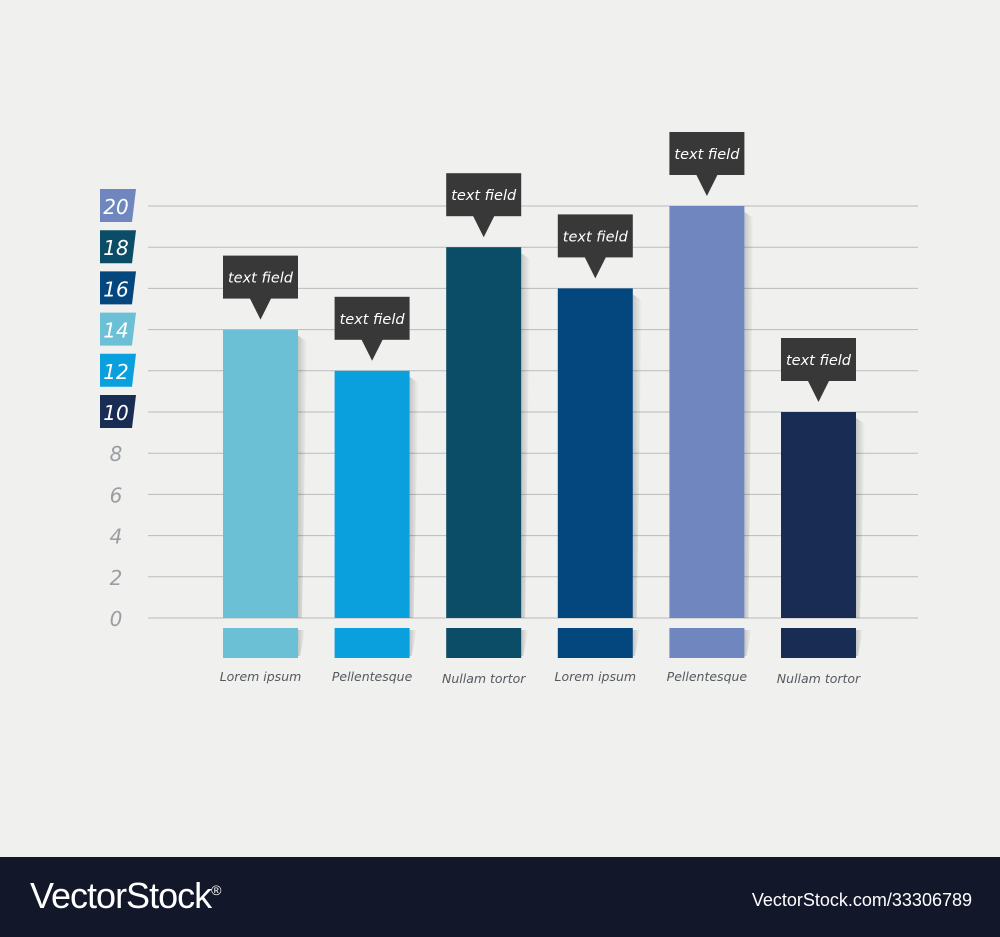 This screenshot has height=937, width=1000. I want to click on watermark-logo: VectorStock®, so click(125, 896).